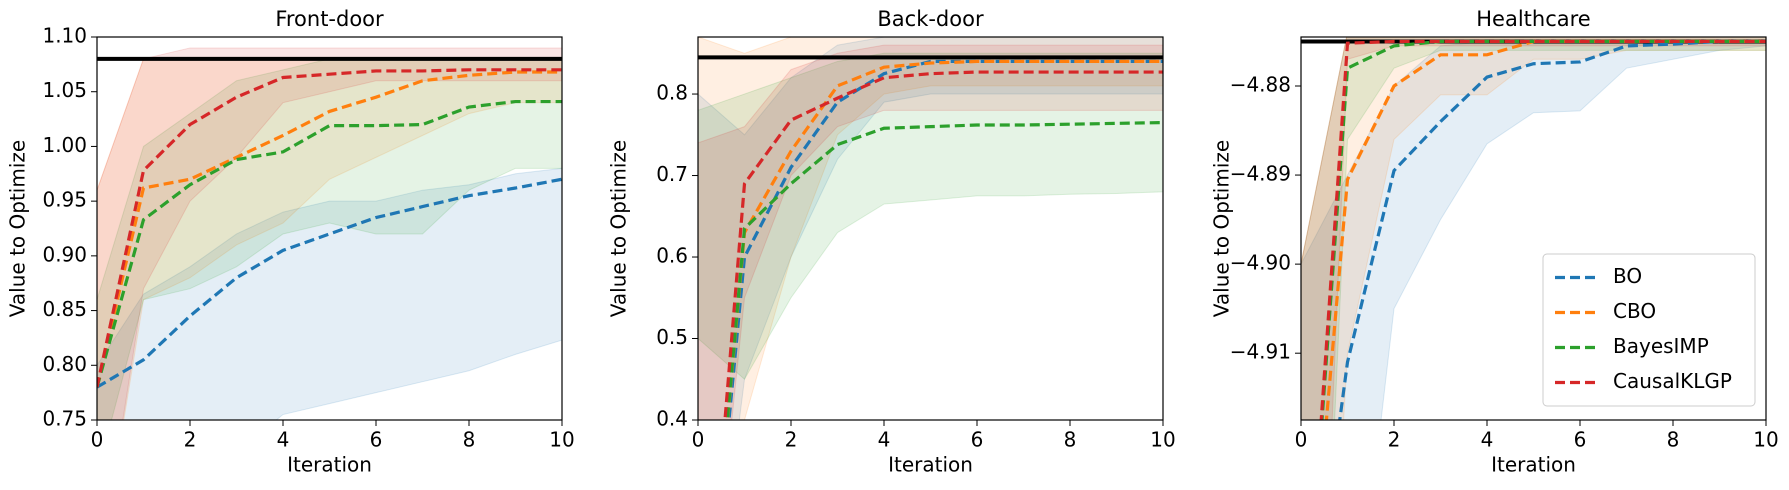 This screenshot has height=490, width=1789. What do you see at coordinates (329, 19) in the screenshot?
I see `chart-title: Front-door` at bounding box center [329, 19].